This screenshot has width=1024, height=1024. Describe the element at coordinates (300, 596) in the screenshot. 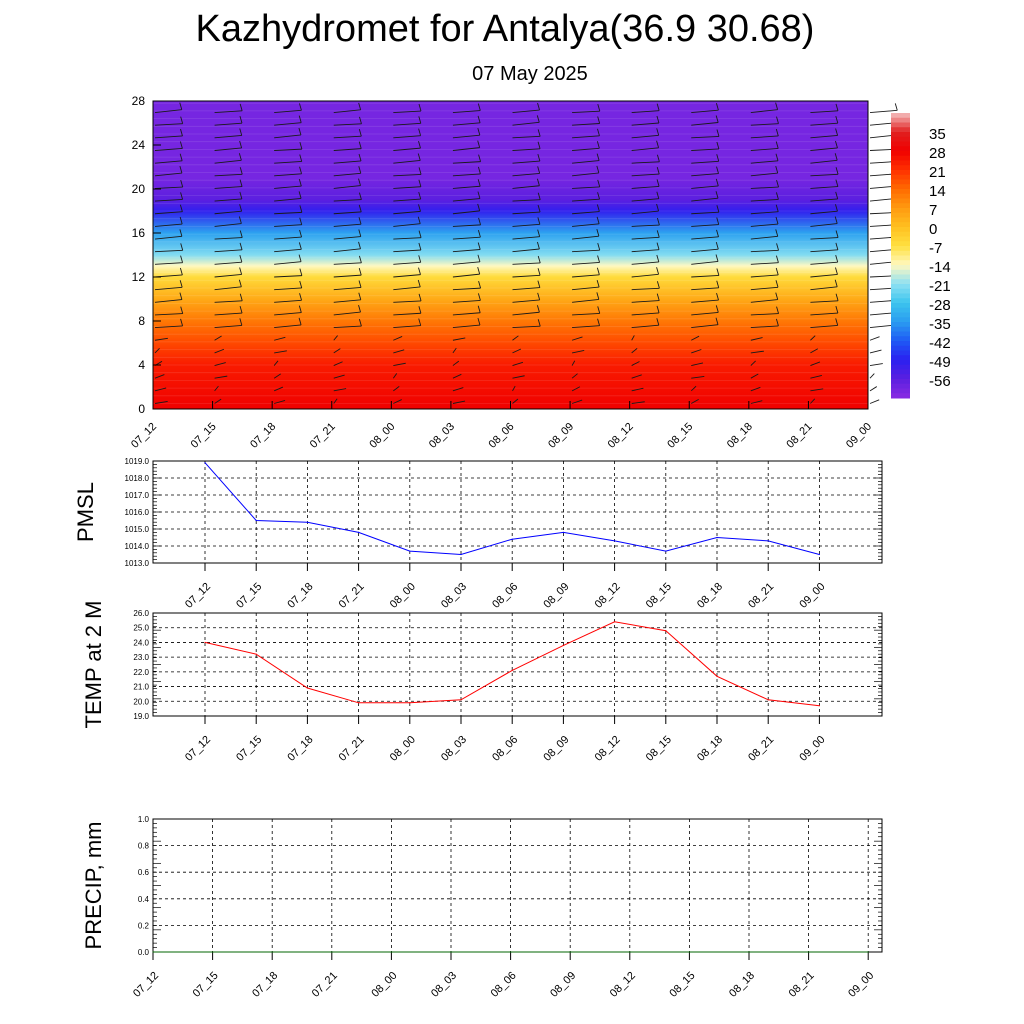

I see `x-tick-label: 07_18` at that location.